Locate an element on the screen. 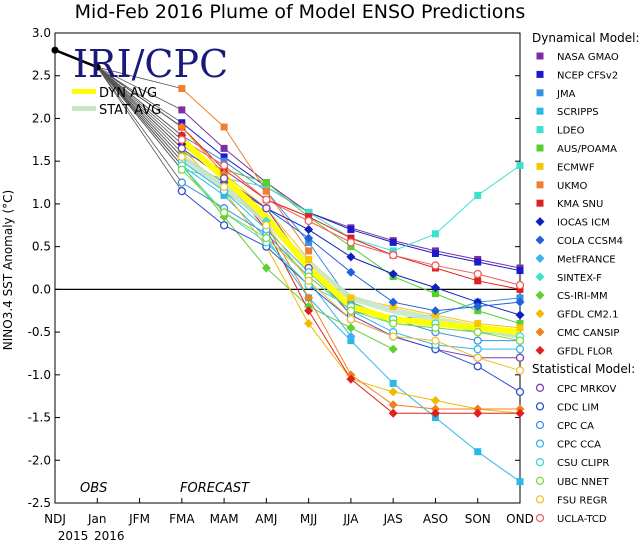 This screenshot has width=640, height=543. legend-item-label: CPC CCA is located at coordinates (579, 445).